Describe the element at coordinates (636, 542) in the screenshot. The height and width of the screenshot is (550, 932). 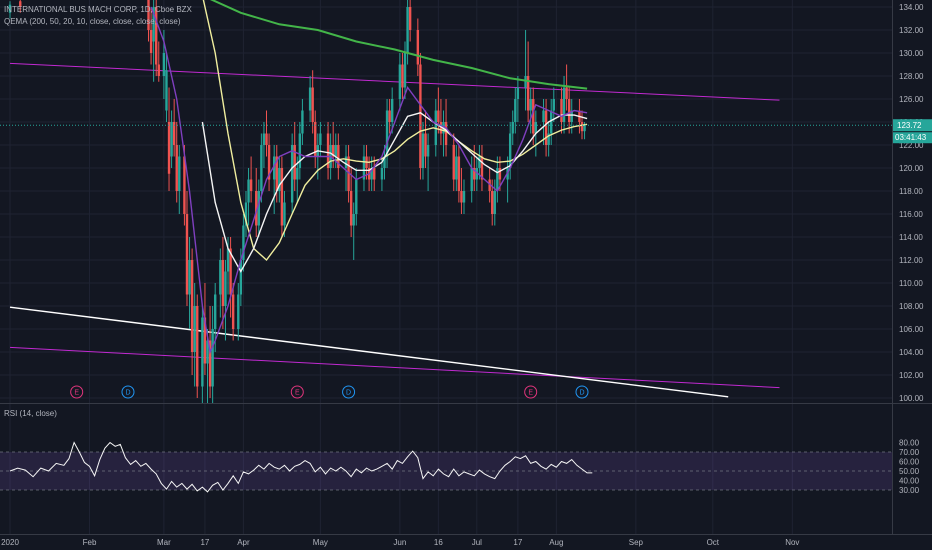
I see `time-tick-label: Sep` at that location.